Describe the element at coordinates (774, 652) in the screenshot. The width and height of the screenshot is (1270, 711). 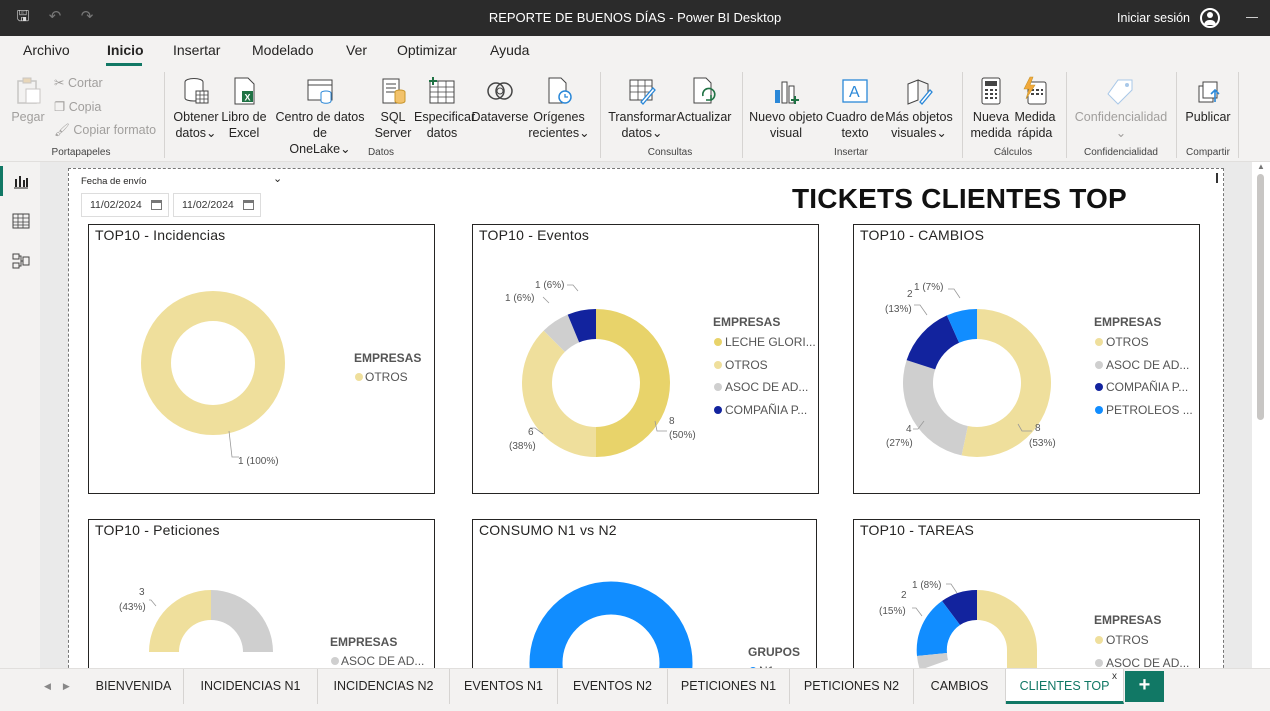
I see `legend-title: GRUPOS` at that location.